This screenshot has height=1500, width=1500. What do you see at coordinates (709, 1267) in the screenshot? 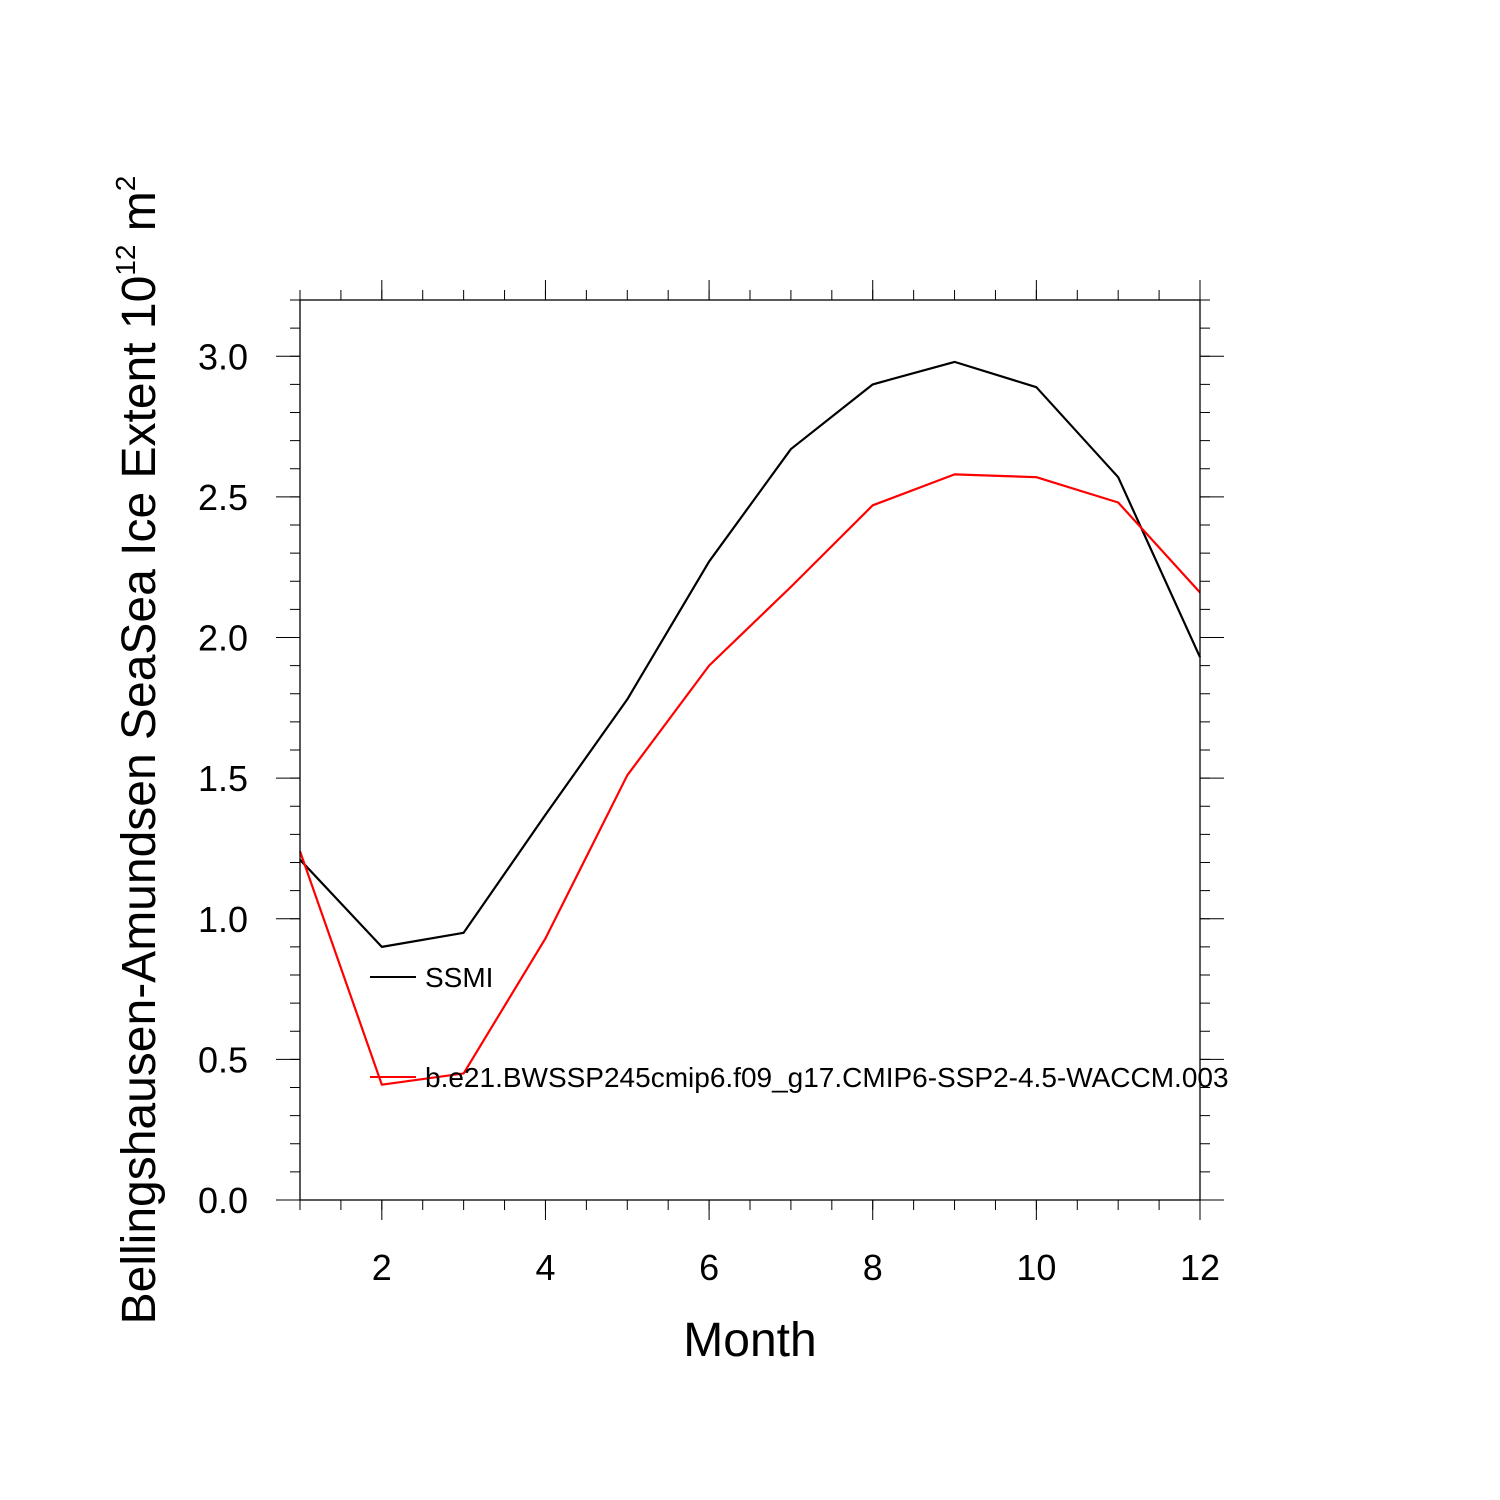
I see `x-tick-label: 6` at bounding box center [709, 1267].